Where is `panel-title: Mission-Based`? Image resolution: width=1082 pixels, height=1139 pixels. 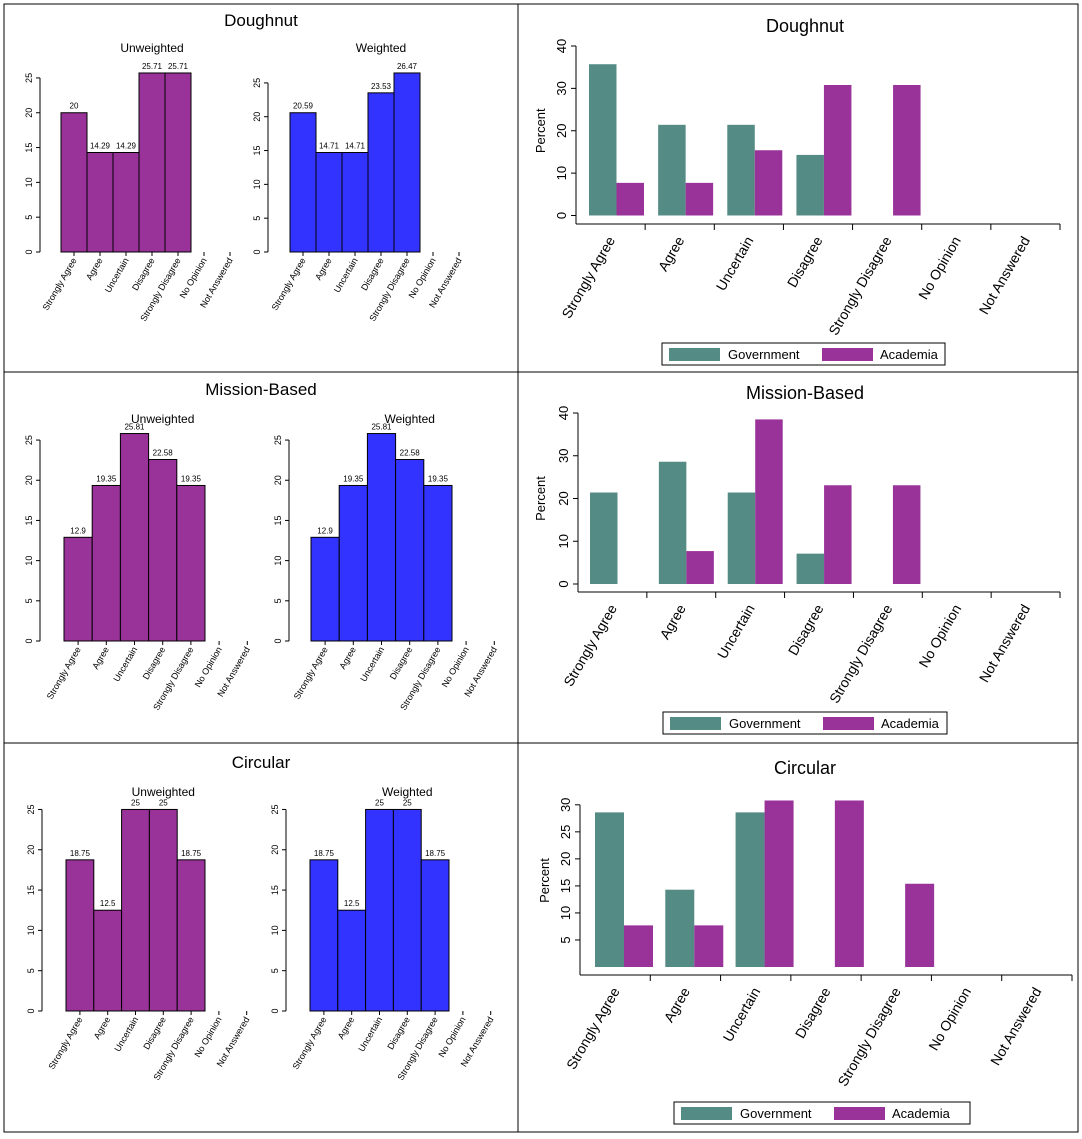 panel-title: Mission-Based is located at coordinates (805, 393).